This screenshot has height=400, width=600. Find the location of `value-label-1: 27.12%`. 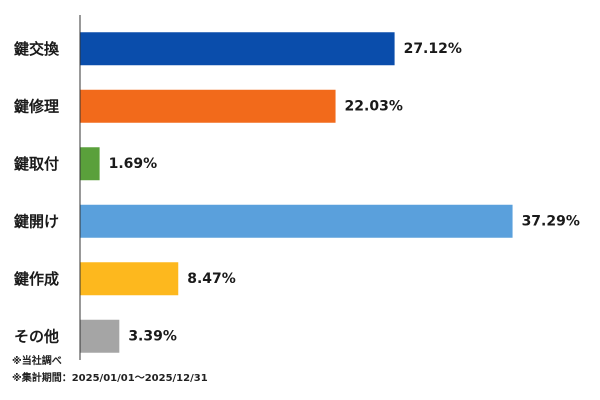

value-label-1: 27.12% is located at coordinates (433, 49).